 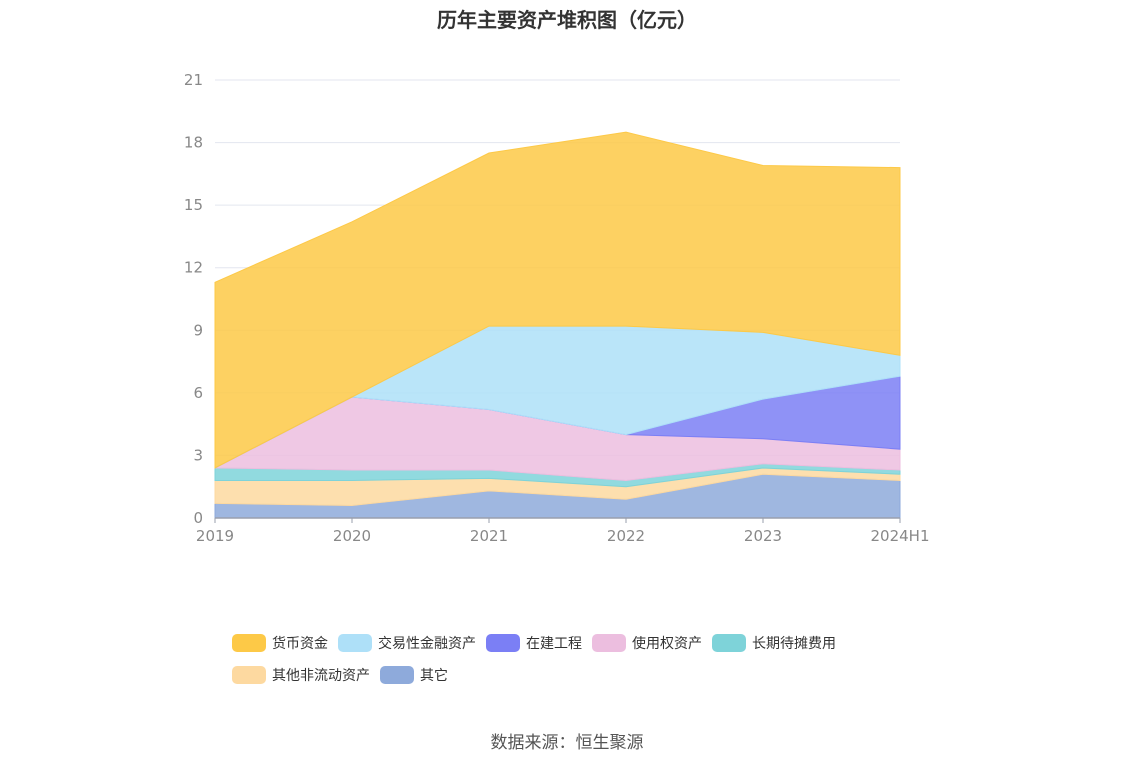 I want to click on legend-label: 交易性金融资产, so click(x=427, y=644).